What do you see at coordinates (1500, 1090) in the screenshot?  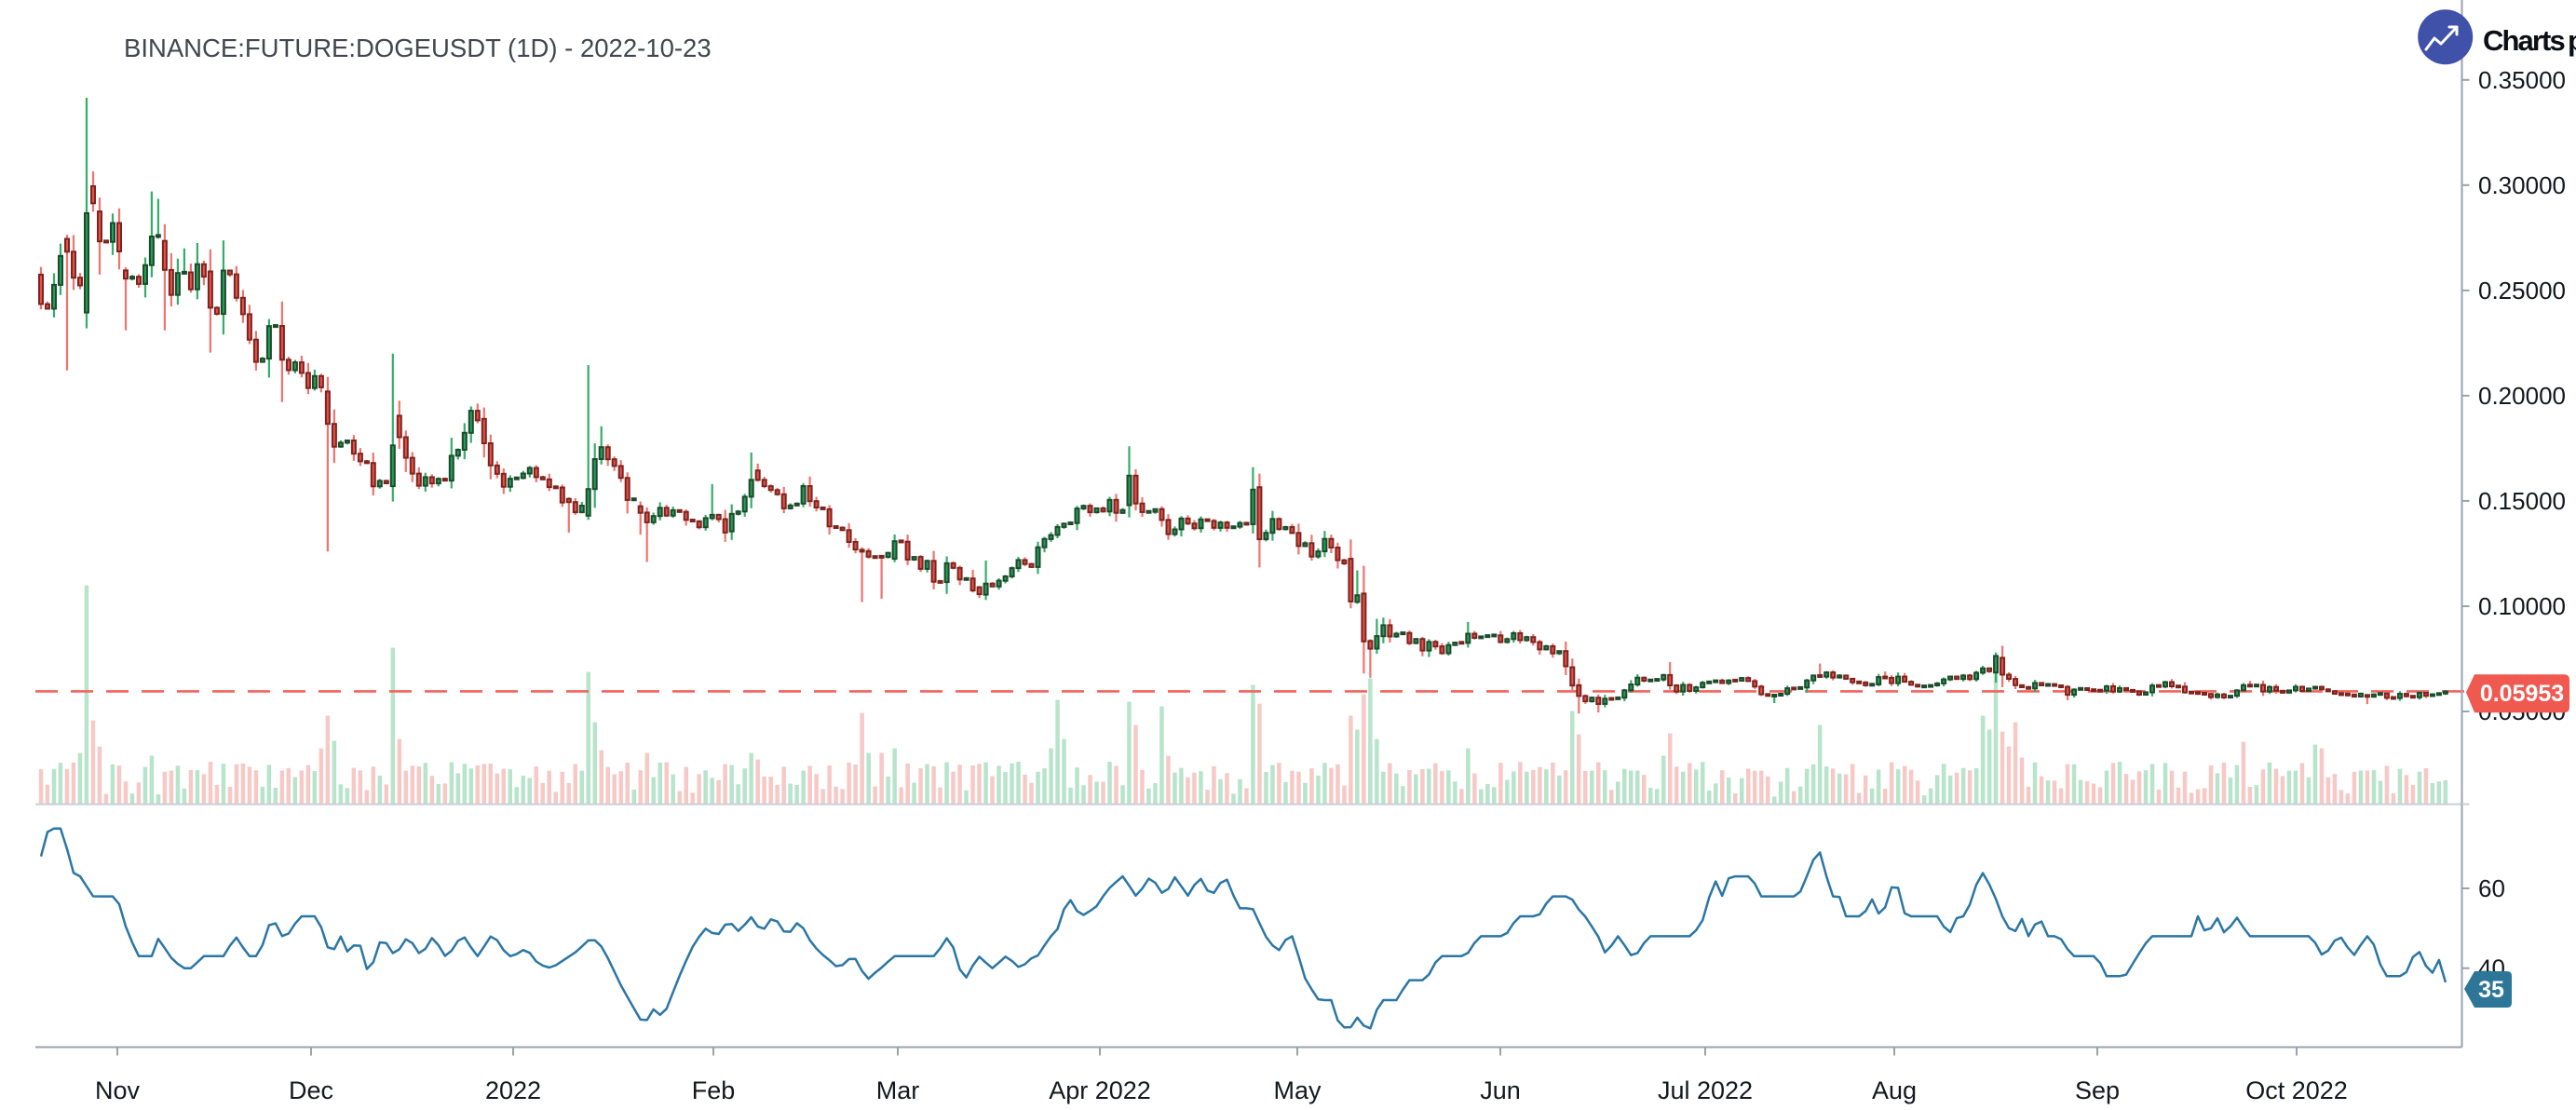 I see `svg-text: Jun` at bounding box center [1500, 1090].